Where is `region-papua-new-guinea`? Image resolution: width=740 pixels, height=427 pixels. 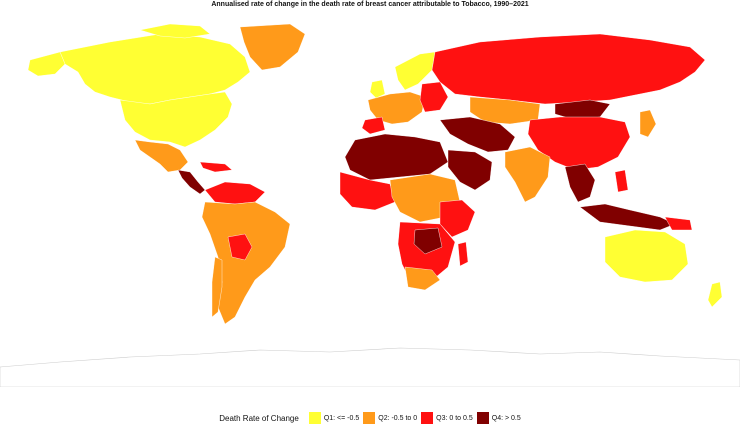 region-papua-new-guinea is located at coordinates (678, 223).